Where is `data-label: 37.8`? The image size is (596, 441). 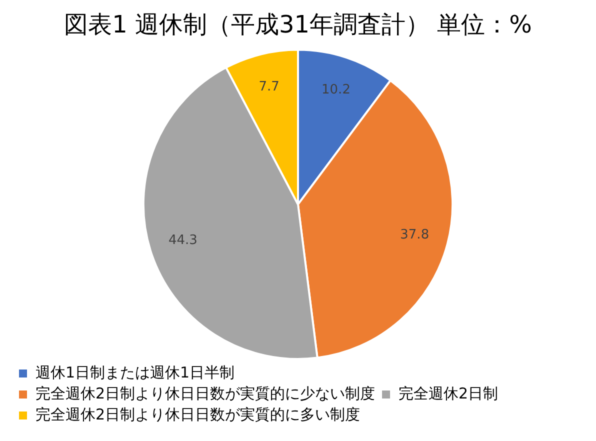
data-label: 37.8 is located at coordinates (415, 234).